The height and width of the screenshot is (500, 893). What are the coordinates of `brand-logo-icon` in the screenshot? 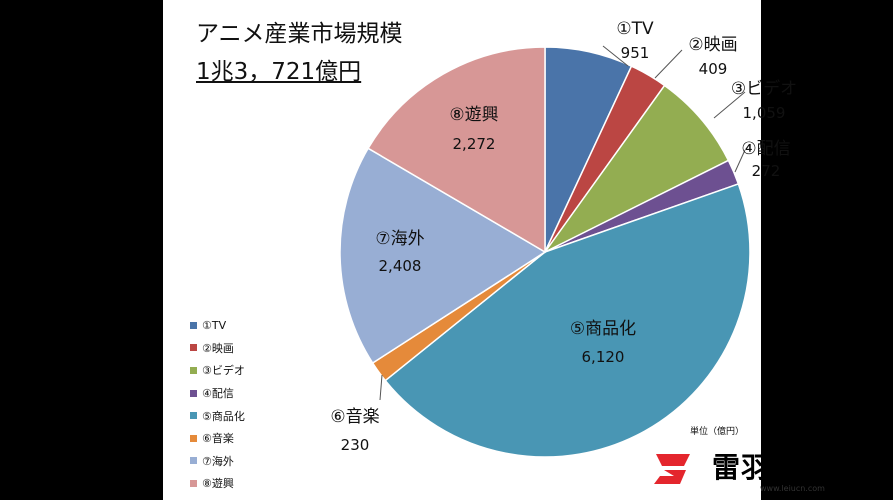 It's located at (673, 469).